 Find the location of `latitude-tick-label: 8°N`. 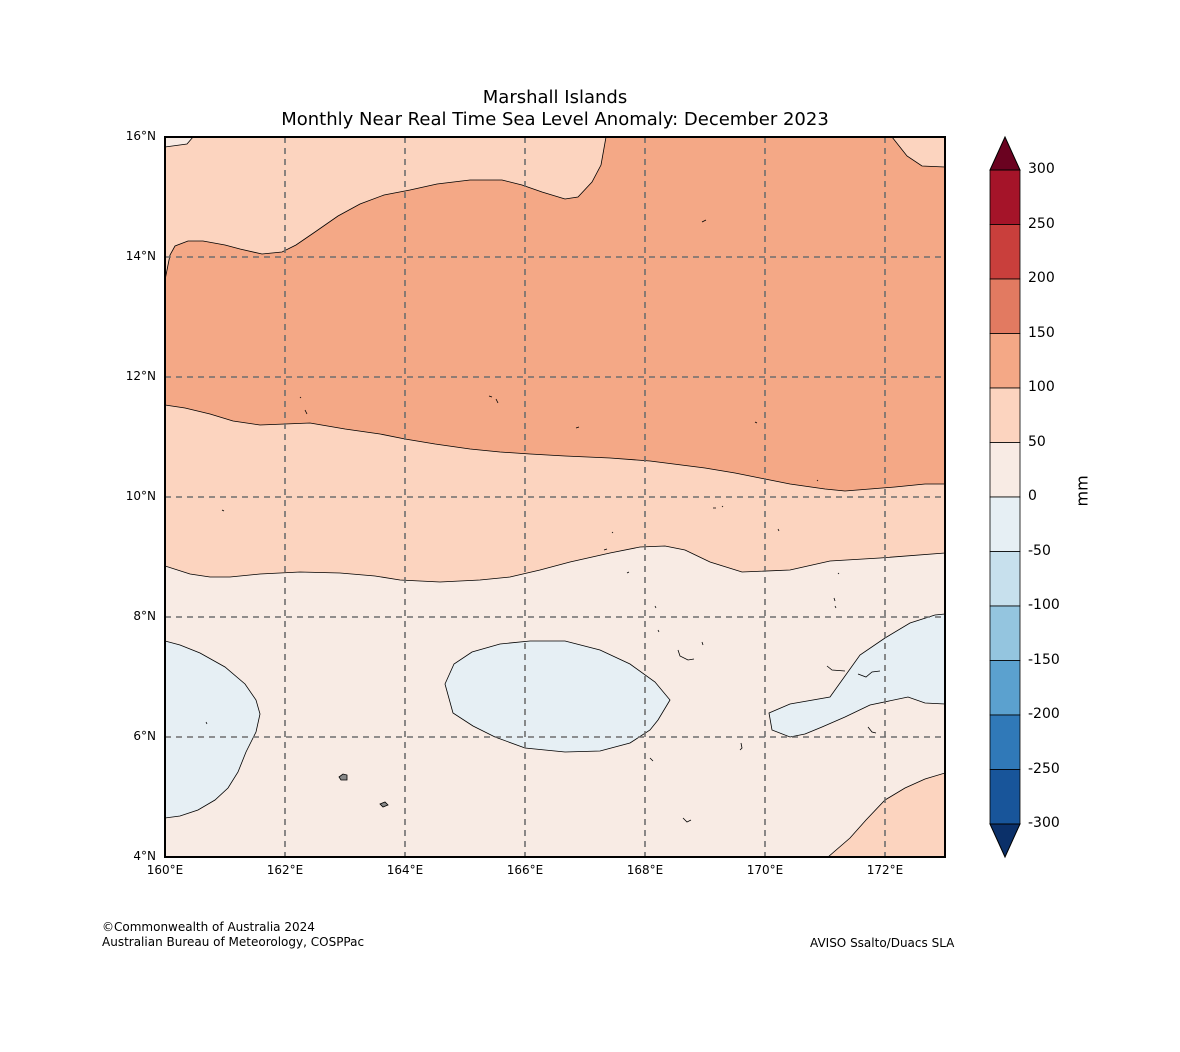

latitude-tick-label: 8°N is located at coordinates (144, 616).